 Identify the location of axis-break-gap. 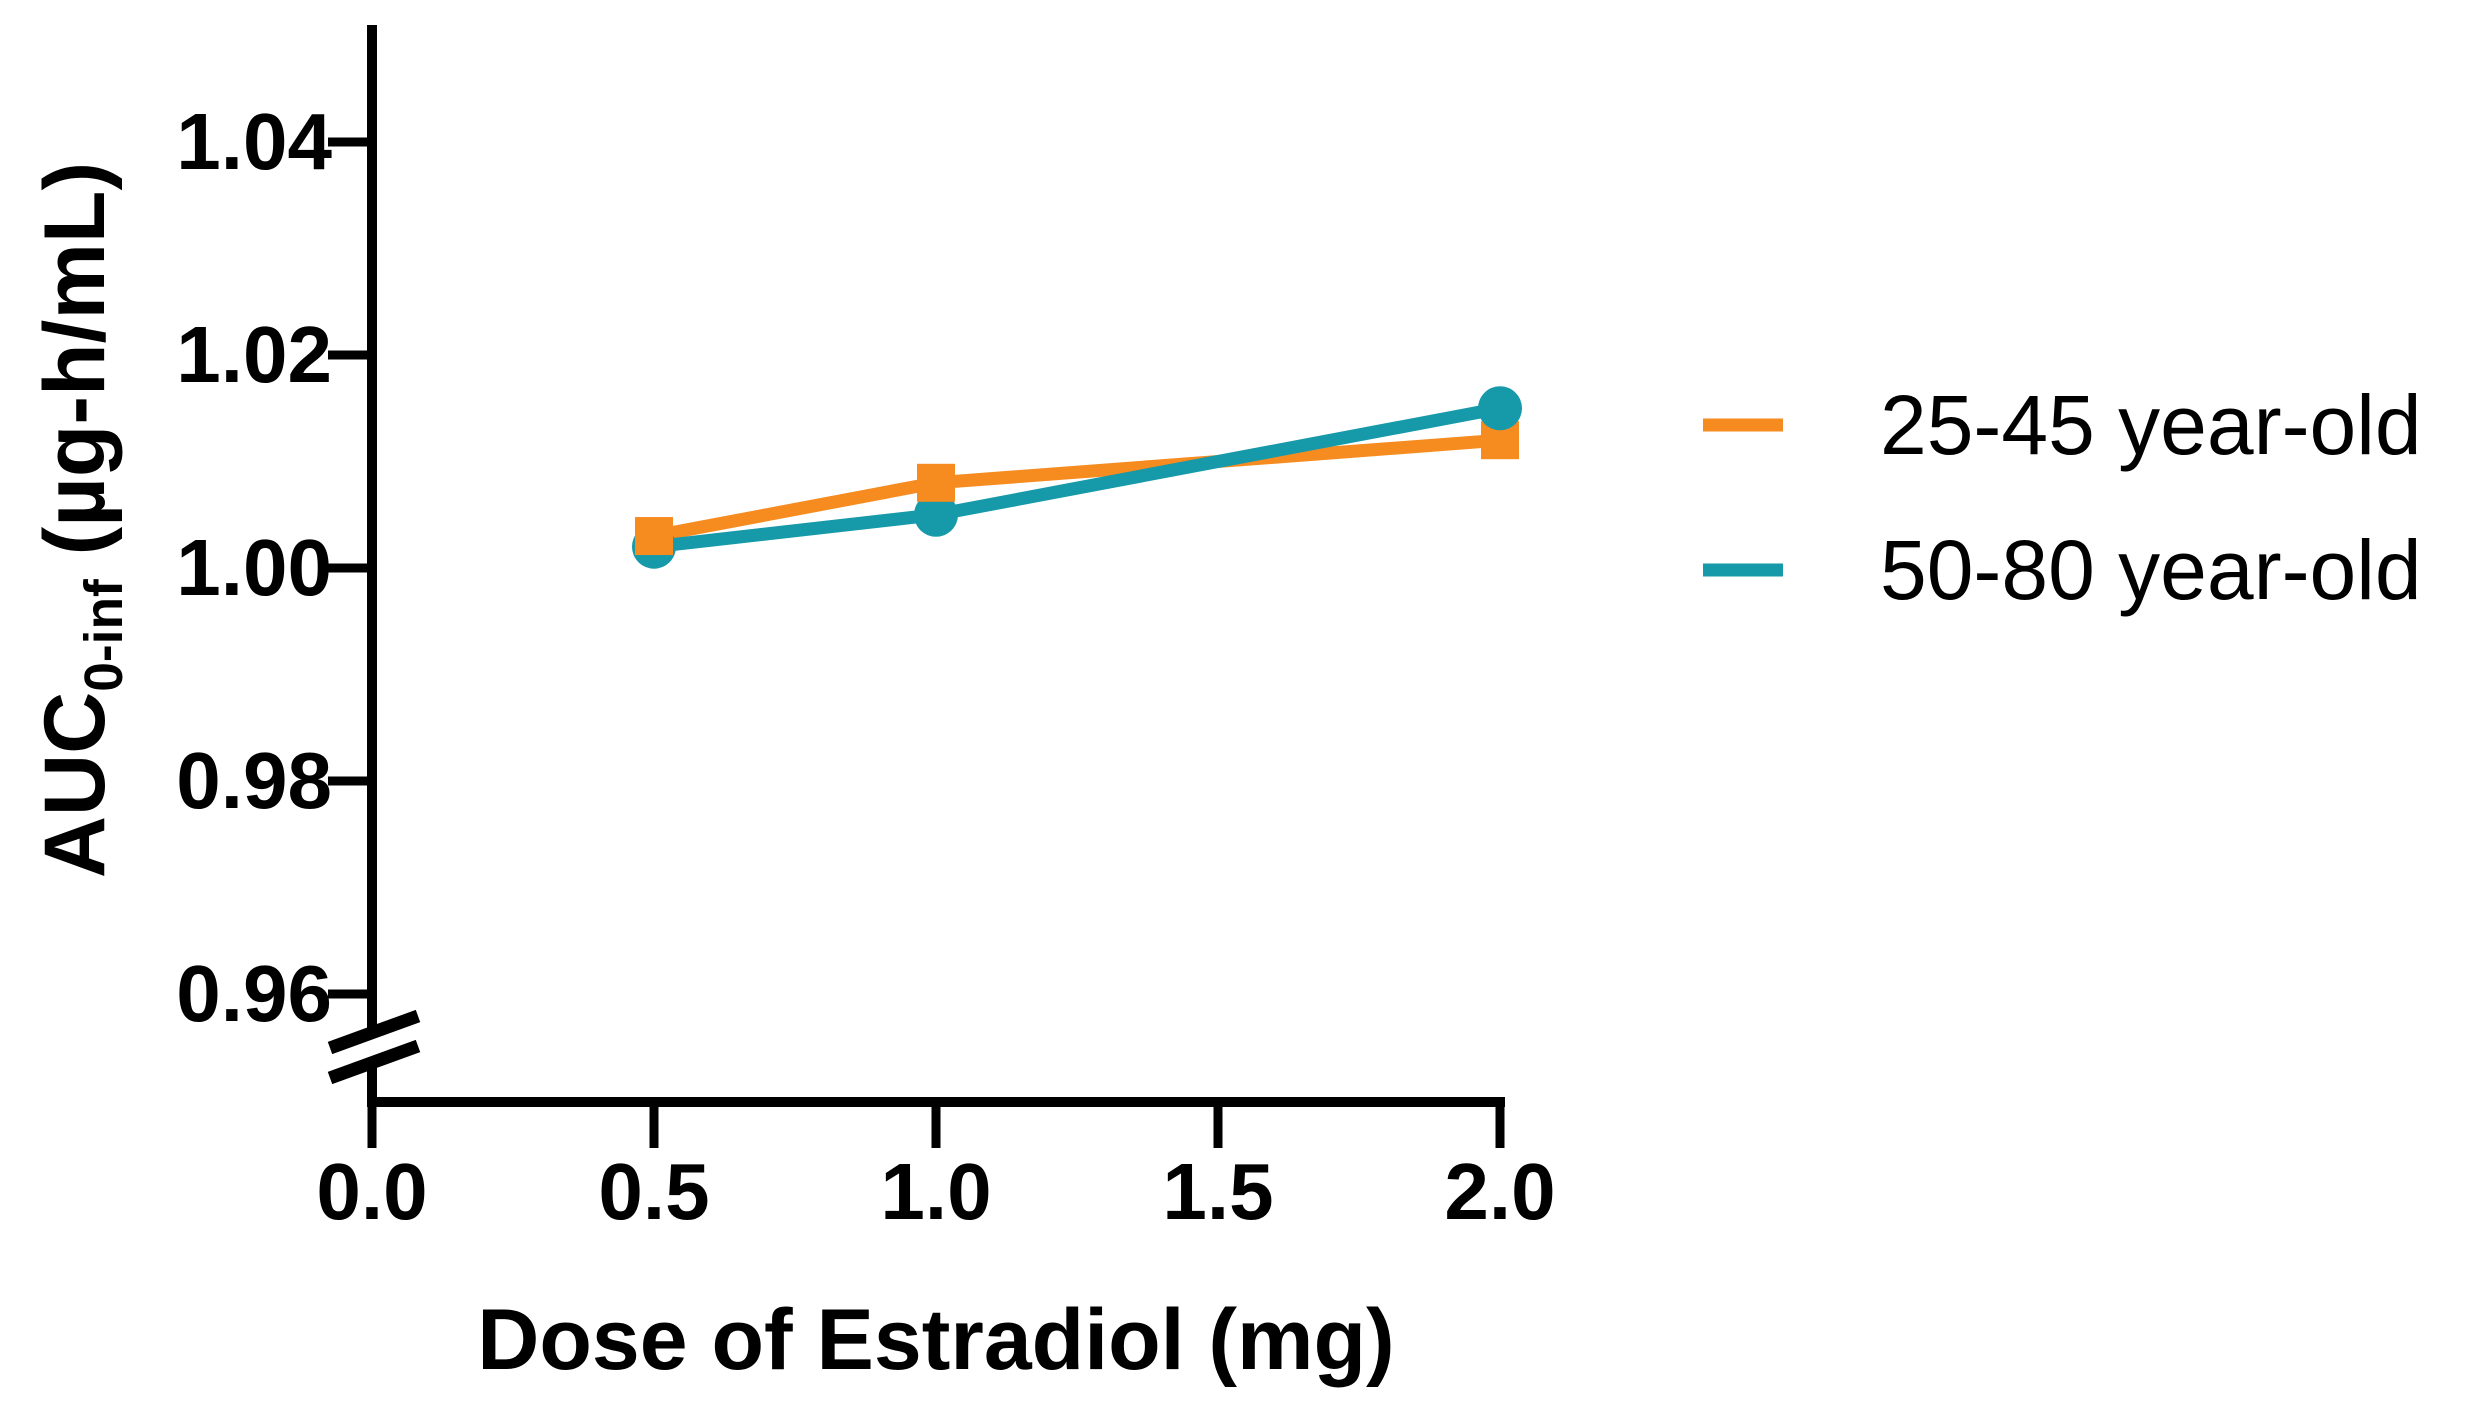
(374, 1046).